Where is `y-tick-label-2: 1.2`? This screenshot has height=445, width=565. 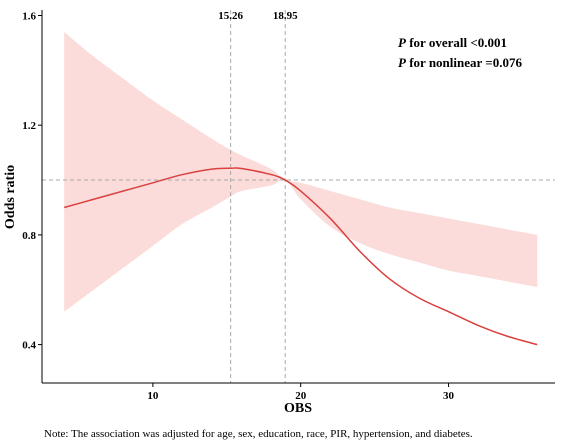 y-tick-label-2: 1.2 is located at coordinates (29, 126).